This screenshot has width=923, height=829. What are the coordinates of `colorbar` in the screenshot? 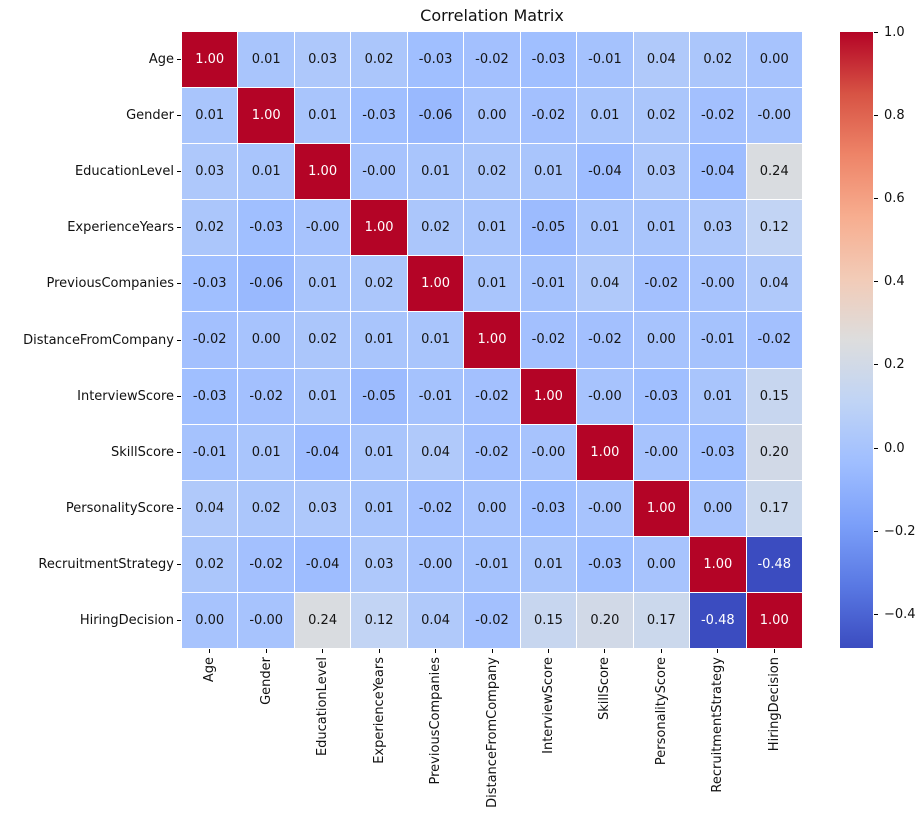 It's located at (856, 340).